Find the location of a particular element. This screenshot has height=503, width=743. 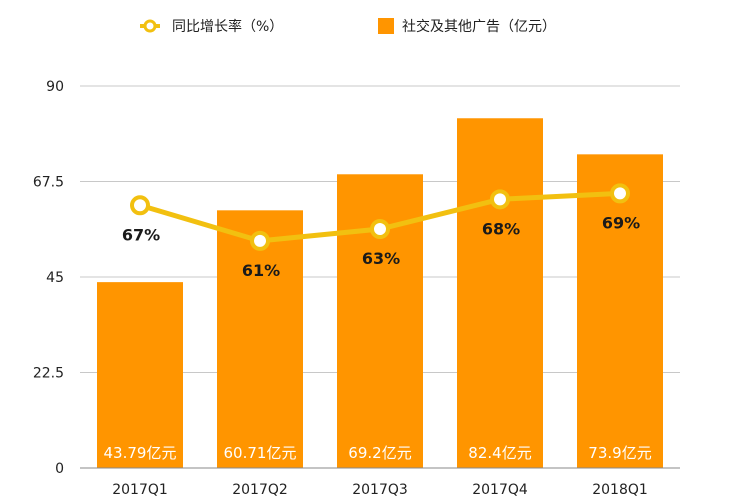

x-tick-label: 2018Q1 is located at coordinates (620, 490).